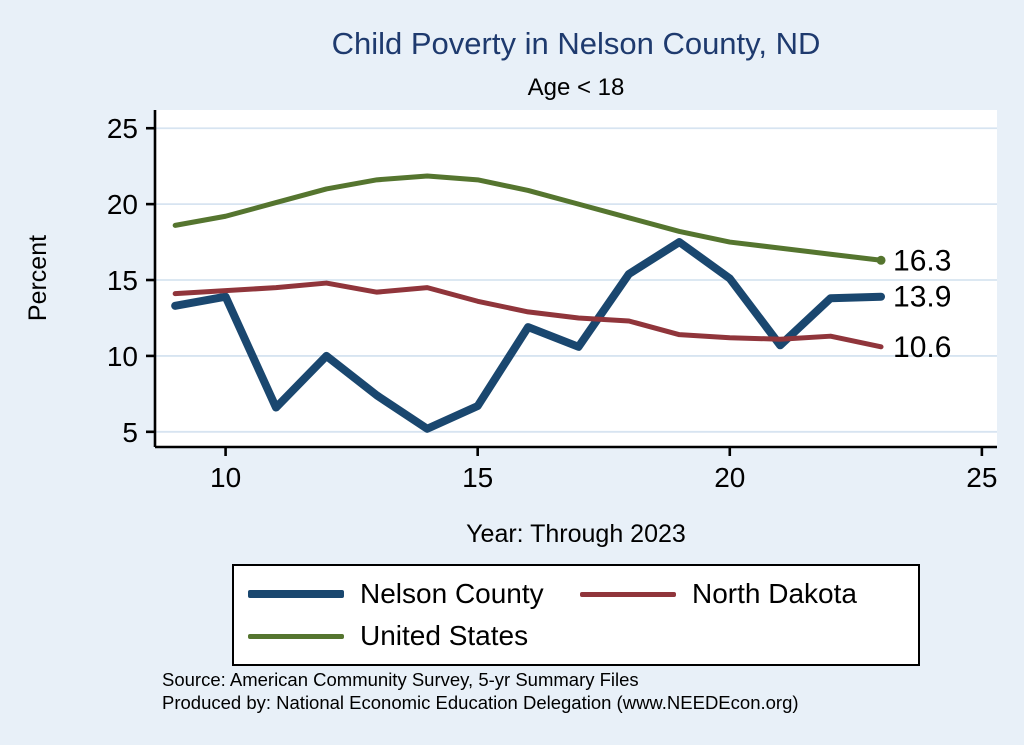  Describe the element at coordinates (576, 87) in the screenshot. I see `chart-subtitle: Age < 18` at that location.